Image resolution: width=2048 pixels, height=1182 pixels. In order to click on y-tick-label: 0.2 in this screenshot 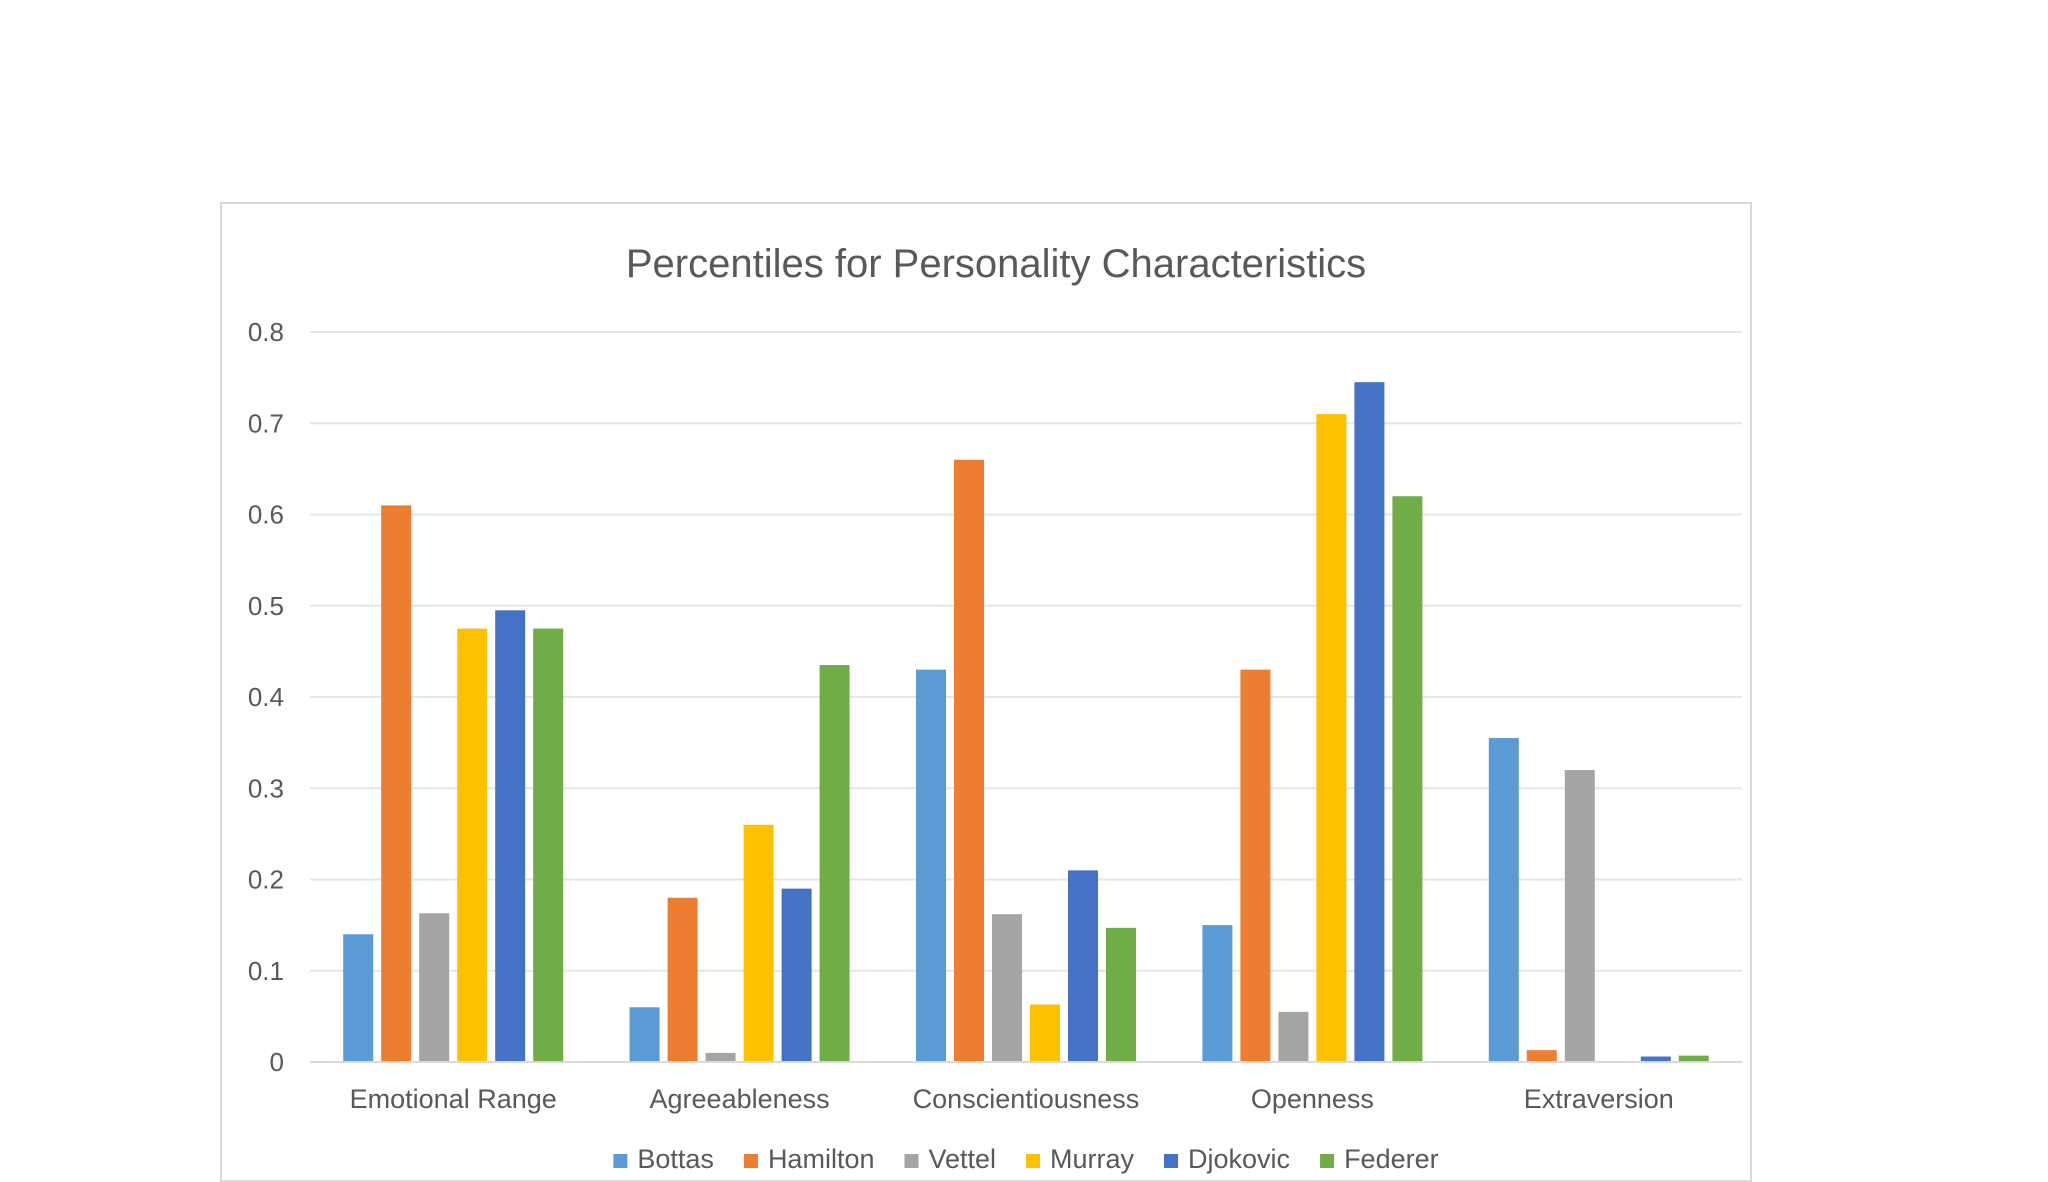, I will do `click(266, 880)`.